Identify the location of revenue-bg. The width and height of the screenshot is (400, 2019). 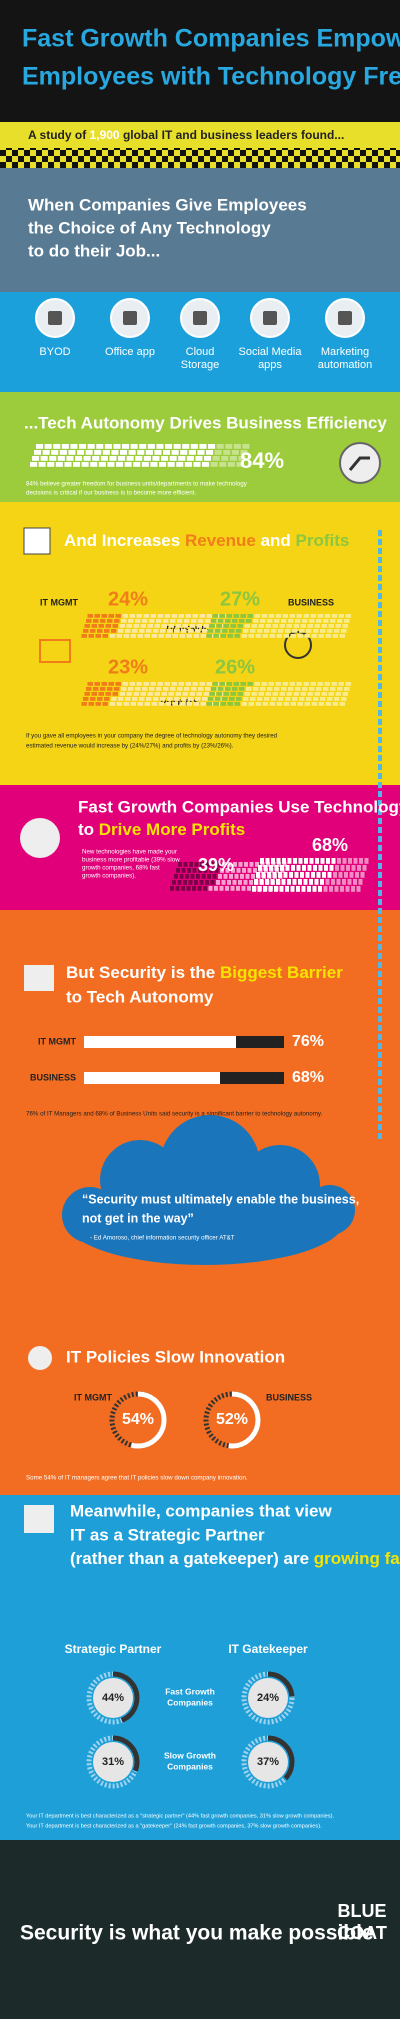
(200, 643).